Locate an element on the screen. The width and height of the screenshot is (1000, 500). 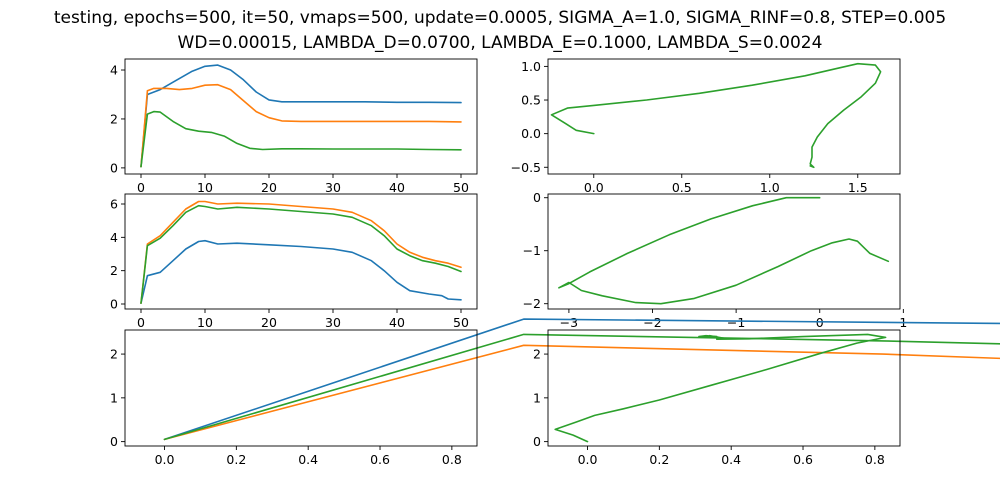
x-tick-label: −2 is located at coordinates (652, 322).